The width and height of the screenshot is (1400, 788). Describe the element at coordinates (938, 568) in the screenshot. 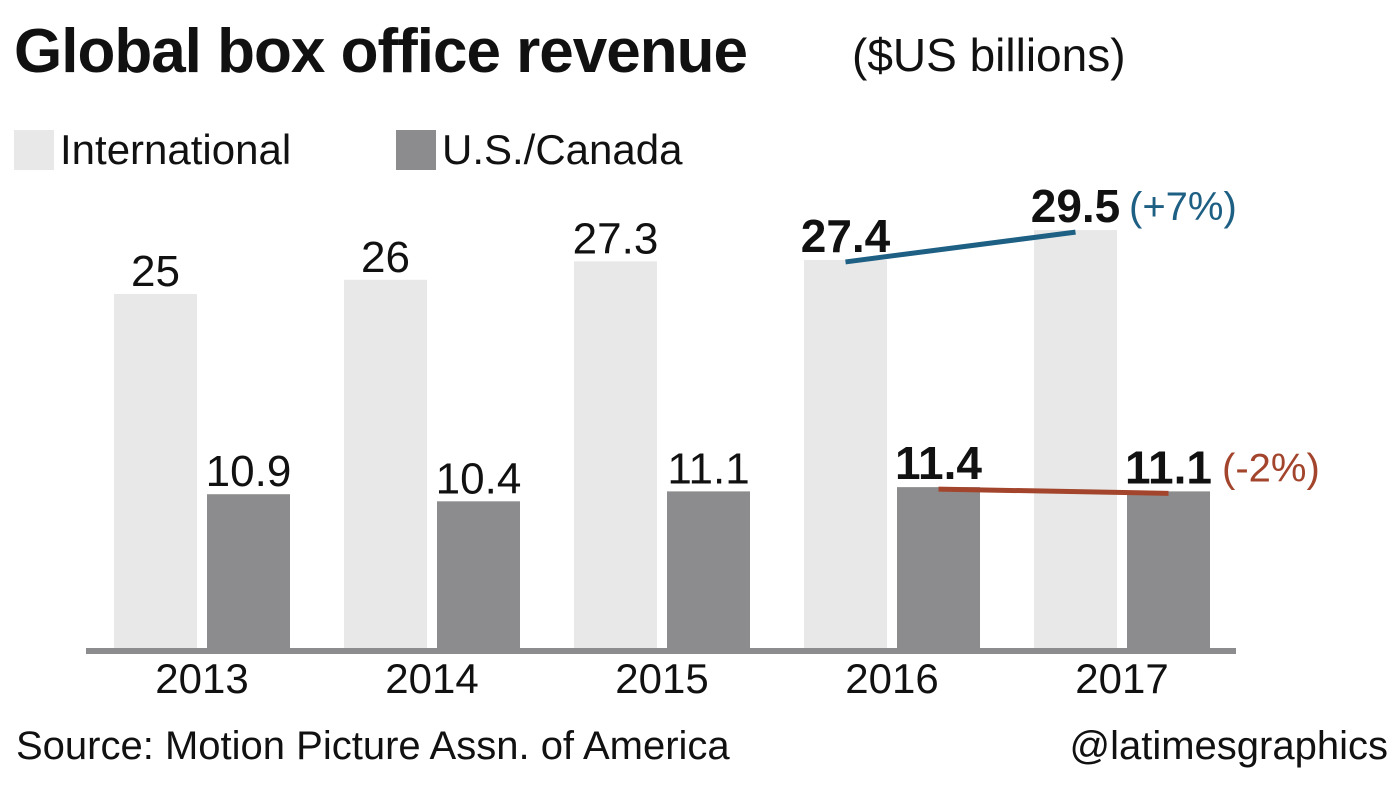

I see `bar-u-s-canada-2016` at that location.